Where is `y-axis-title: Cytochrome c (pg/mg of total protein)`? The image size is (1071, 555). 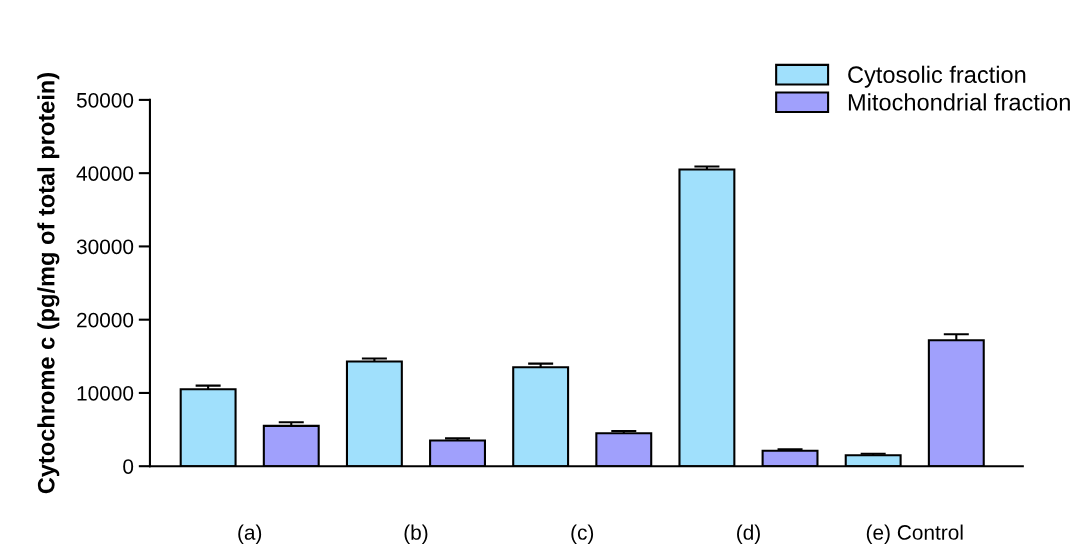 y-axis-title: Cytochrome c (pg/mg of total protein) is located at coordinates (48, 283).